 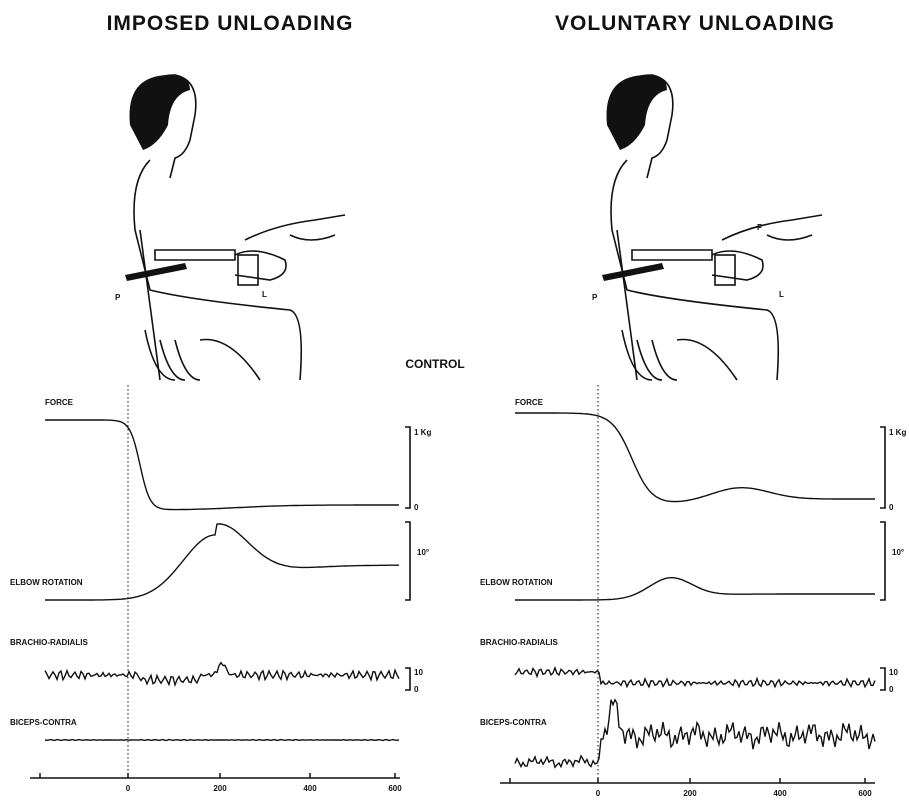 I want to click on title-right: VOLUNTARY UNLOADING, so click(x=695, y=23).